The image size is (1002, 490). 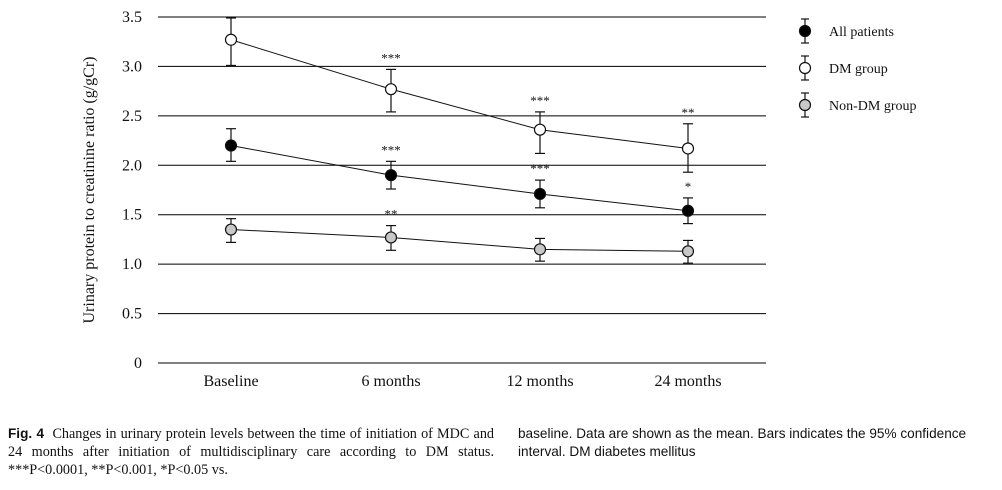 What do you see at coordinates (132, 116) in the screenshot?
I see `y-tick-label: 2.5` at bounding box center [132, 116].